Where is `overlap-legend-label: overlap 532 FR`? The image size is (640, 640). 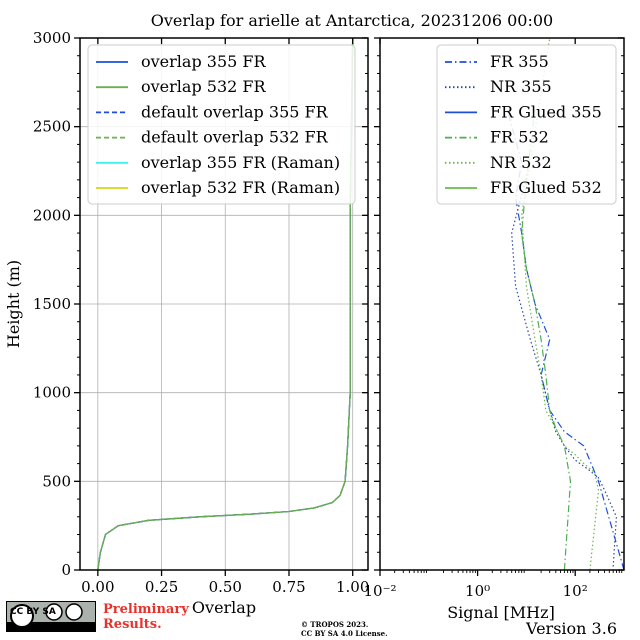
overlap-legend-label: overlap 532 FR is located at coordinates (204, 86).